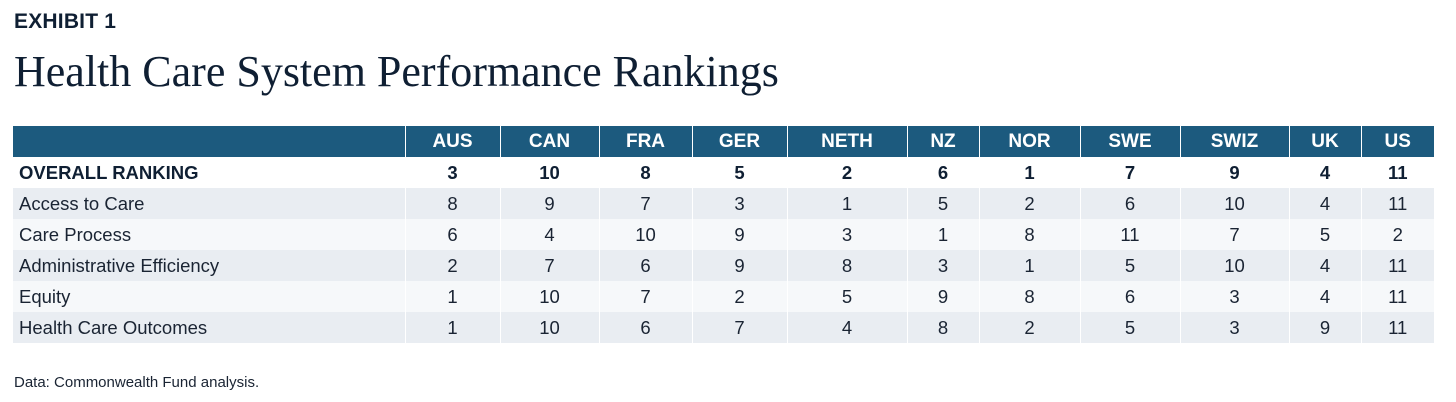  Describe the element at coordinates (1324, 141) in the screenshot. I see `column-header-uk: UK` at that location.